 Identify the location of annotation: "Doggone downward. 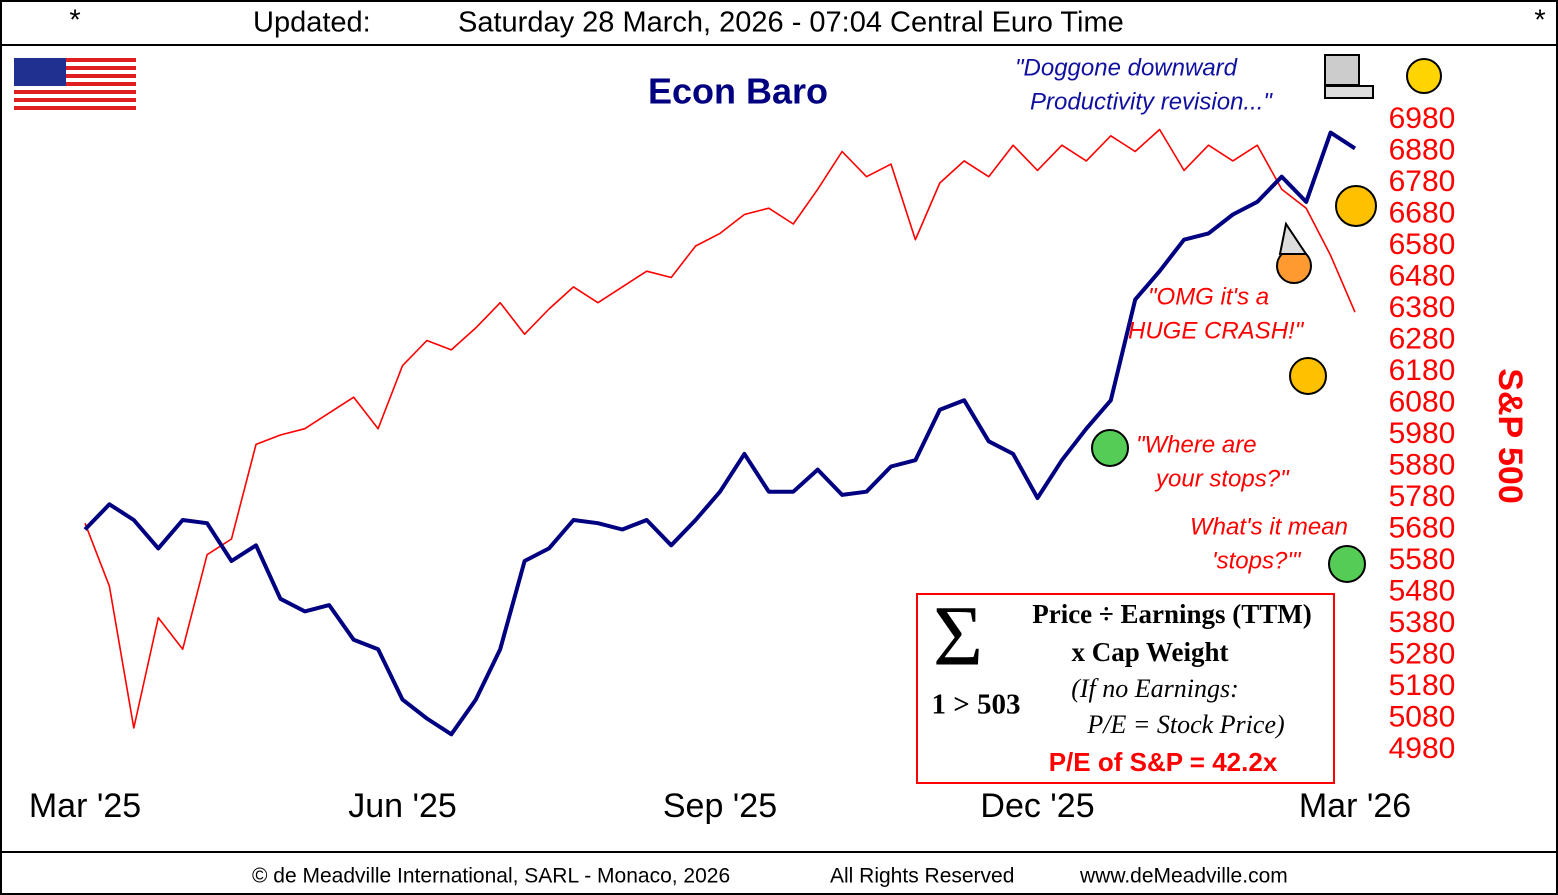
(1126, 67).